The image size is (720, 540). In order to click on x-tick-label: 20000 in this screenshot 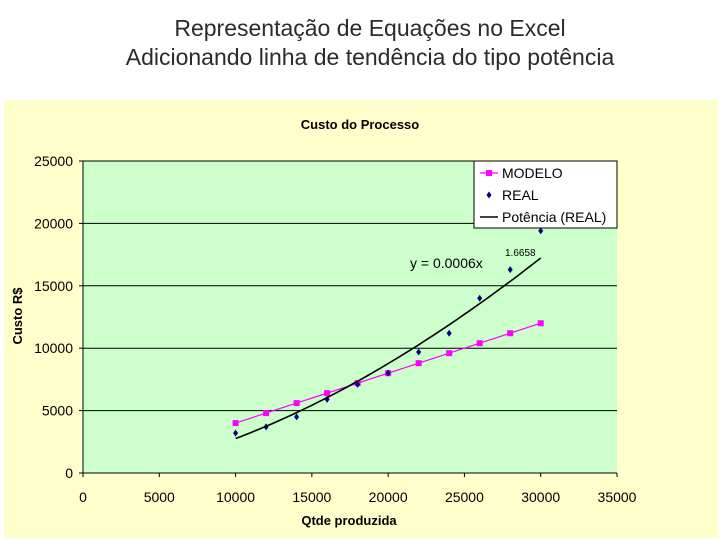, I will do `click(388, 497)`.